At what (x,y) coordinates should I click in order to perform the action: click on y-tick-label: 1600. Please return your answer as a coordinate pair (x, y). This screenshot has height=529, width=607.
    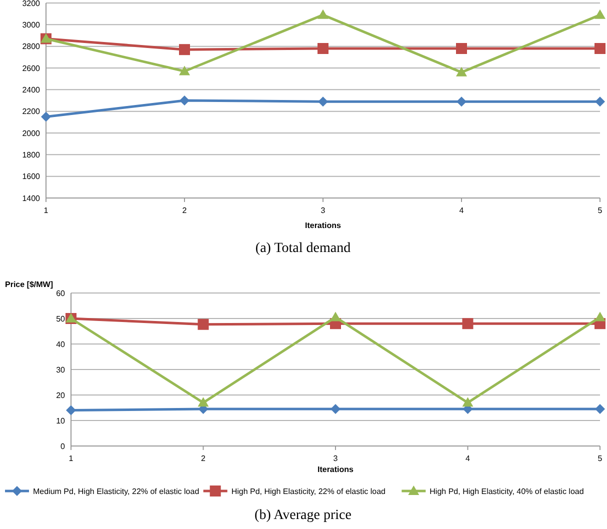
    Looking at the image, I should click on (31, 177).